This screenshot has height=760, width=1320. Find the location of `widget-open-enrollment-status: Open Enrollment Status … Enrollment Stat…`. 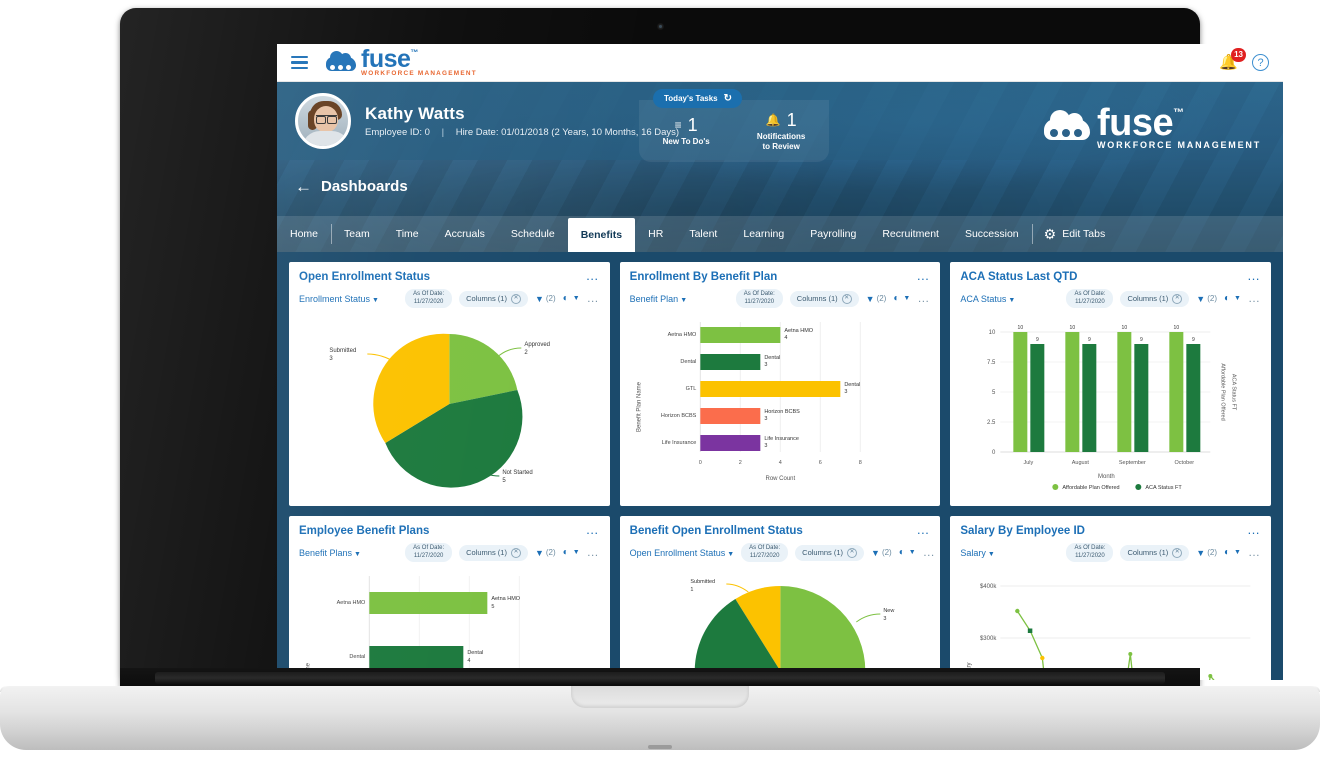

widget-open-enrollment-status: Open Enrollment Status … Enrollment Stat… is located at coordinates (449, 384).